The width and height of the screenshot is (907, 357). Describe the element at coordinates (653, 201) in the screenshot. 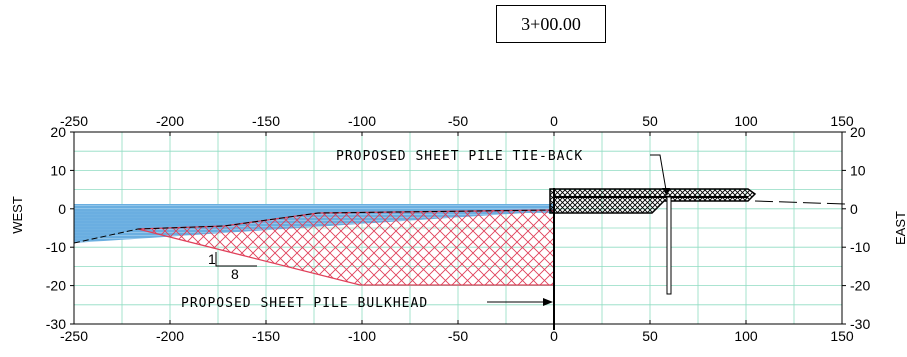

I see `fill-hatch` at that location.